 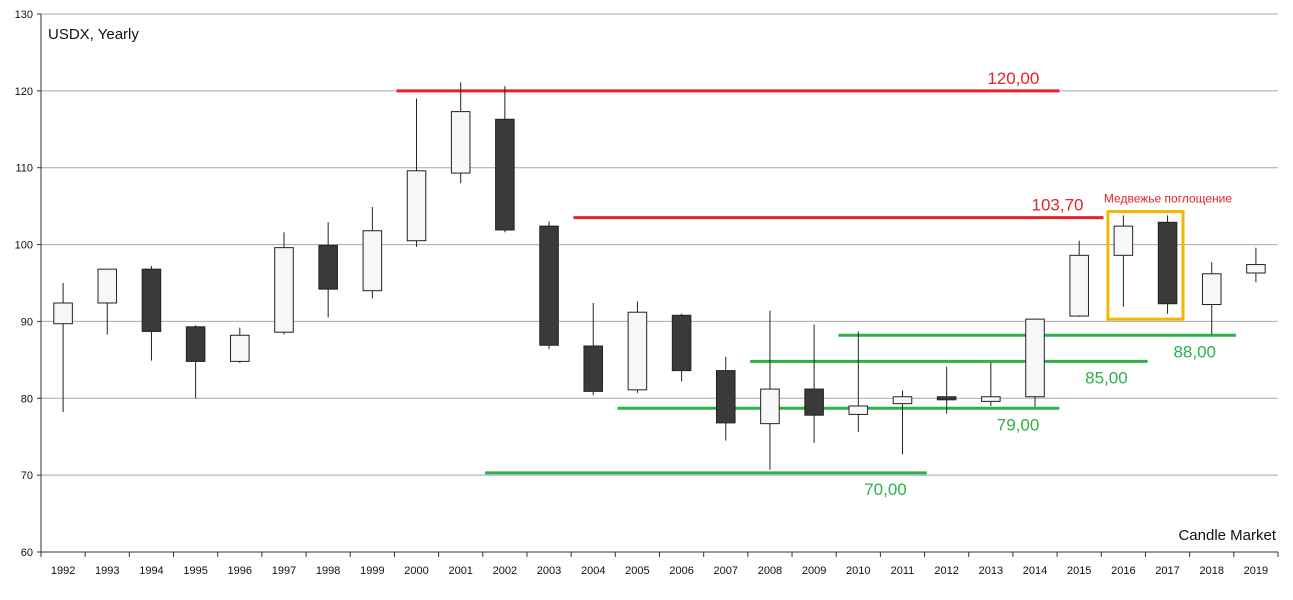 I want to click on y-tick-label: 70, so click(x=27, y=476).